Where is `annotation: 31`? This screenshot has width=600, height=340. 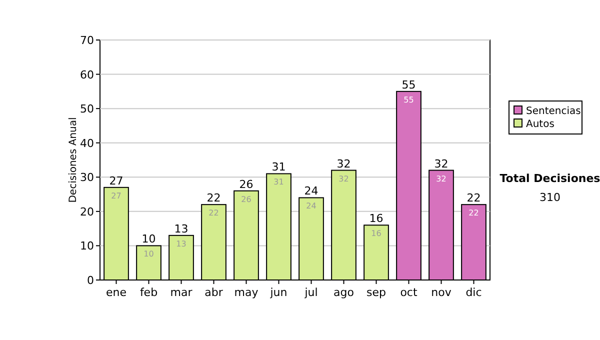
annotation: 31 is located at coordinates (279, 182).